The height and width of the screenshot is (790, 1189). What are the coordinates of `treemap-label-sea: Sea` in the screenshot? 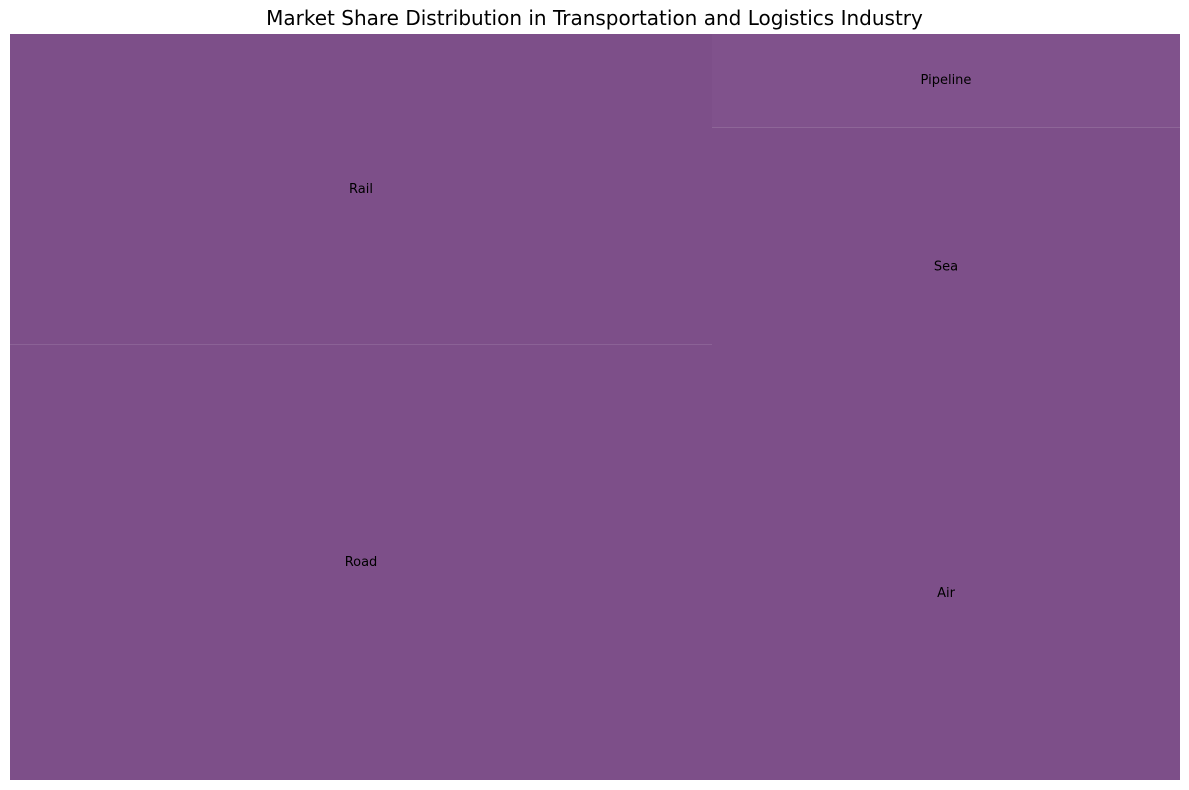 It's located at (946, 267).